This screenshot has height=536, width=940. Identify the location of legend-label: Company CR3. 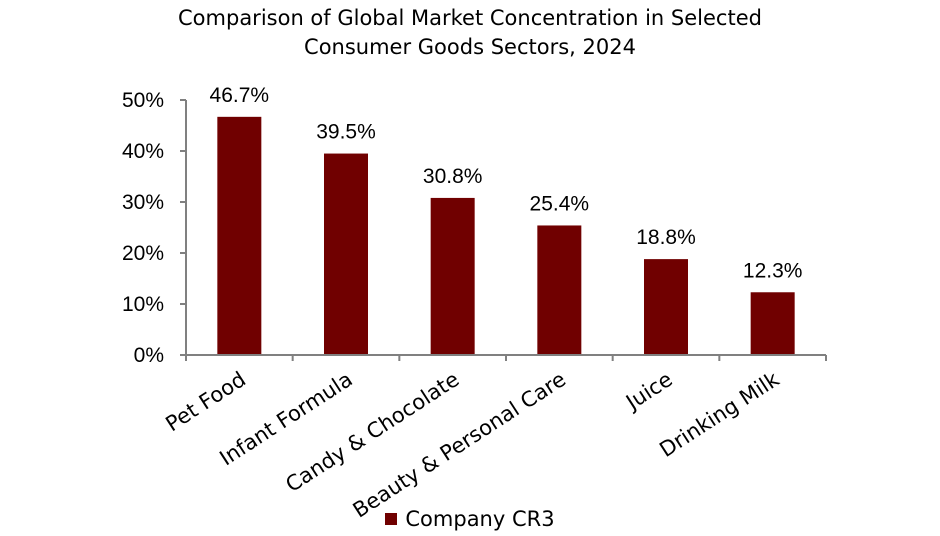
(480, 519).